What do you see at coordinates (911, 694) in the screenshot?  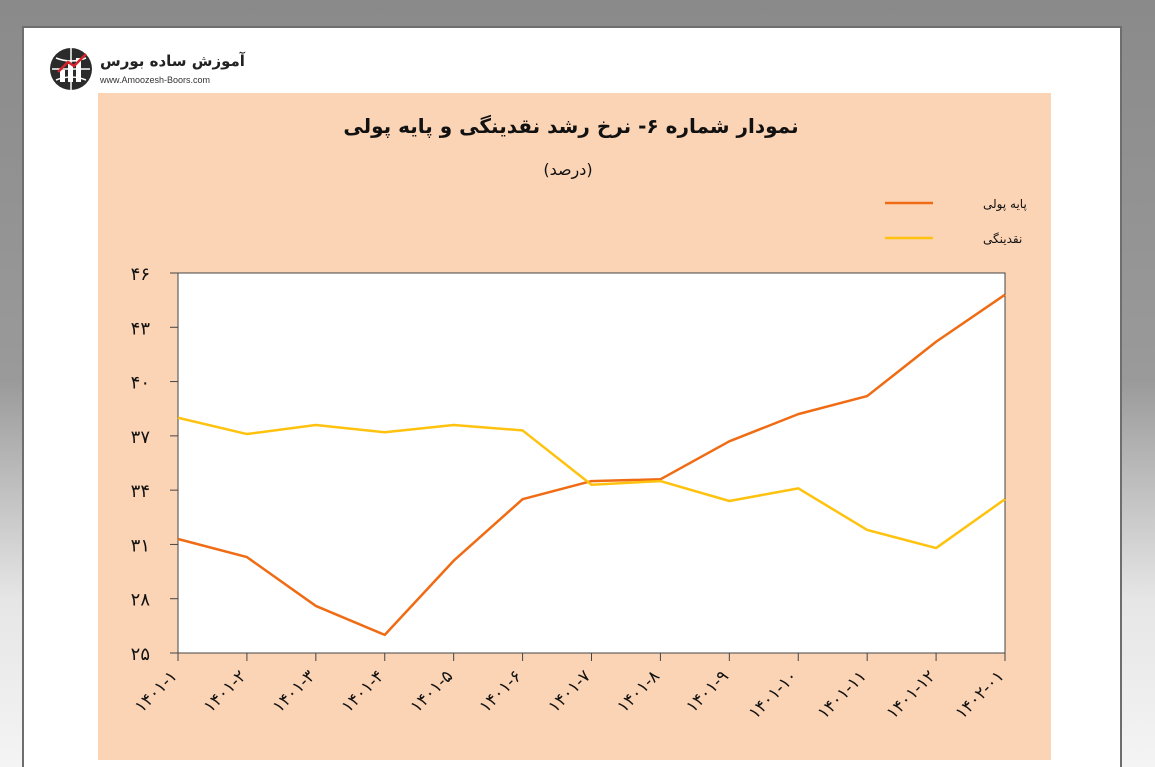 I see `x-tick-label: ۱۴۰۱-۱۲` at bounding box center [911, 694].